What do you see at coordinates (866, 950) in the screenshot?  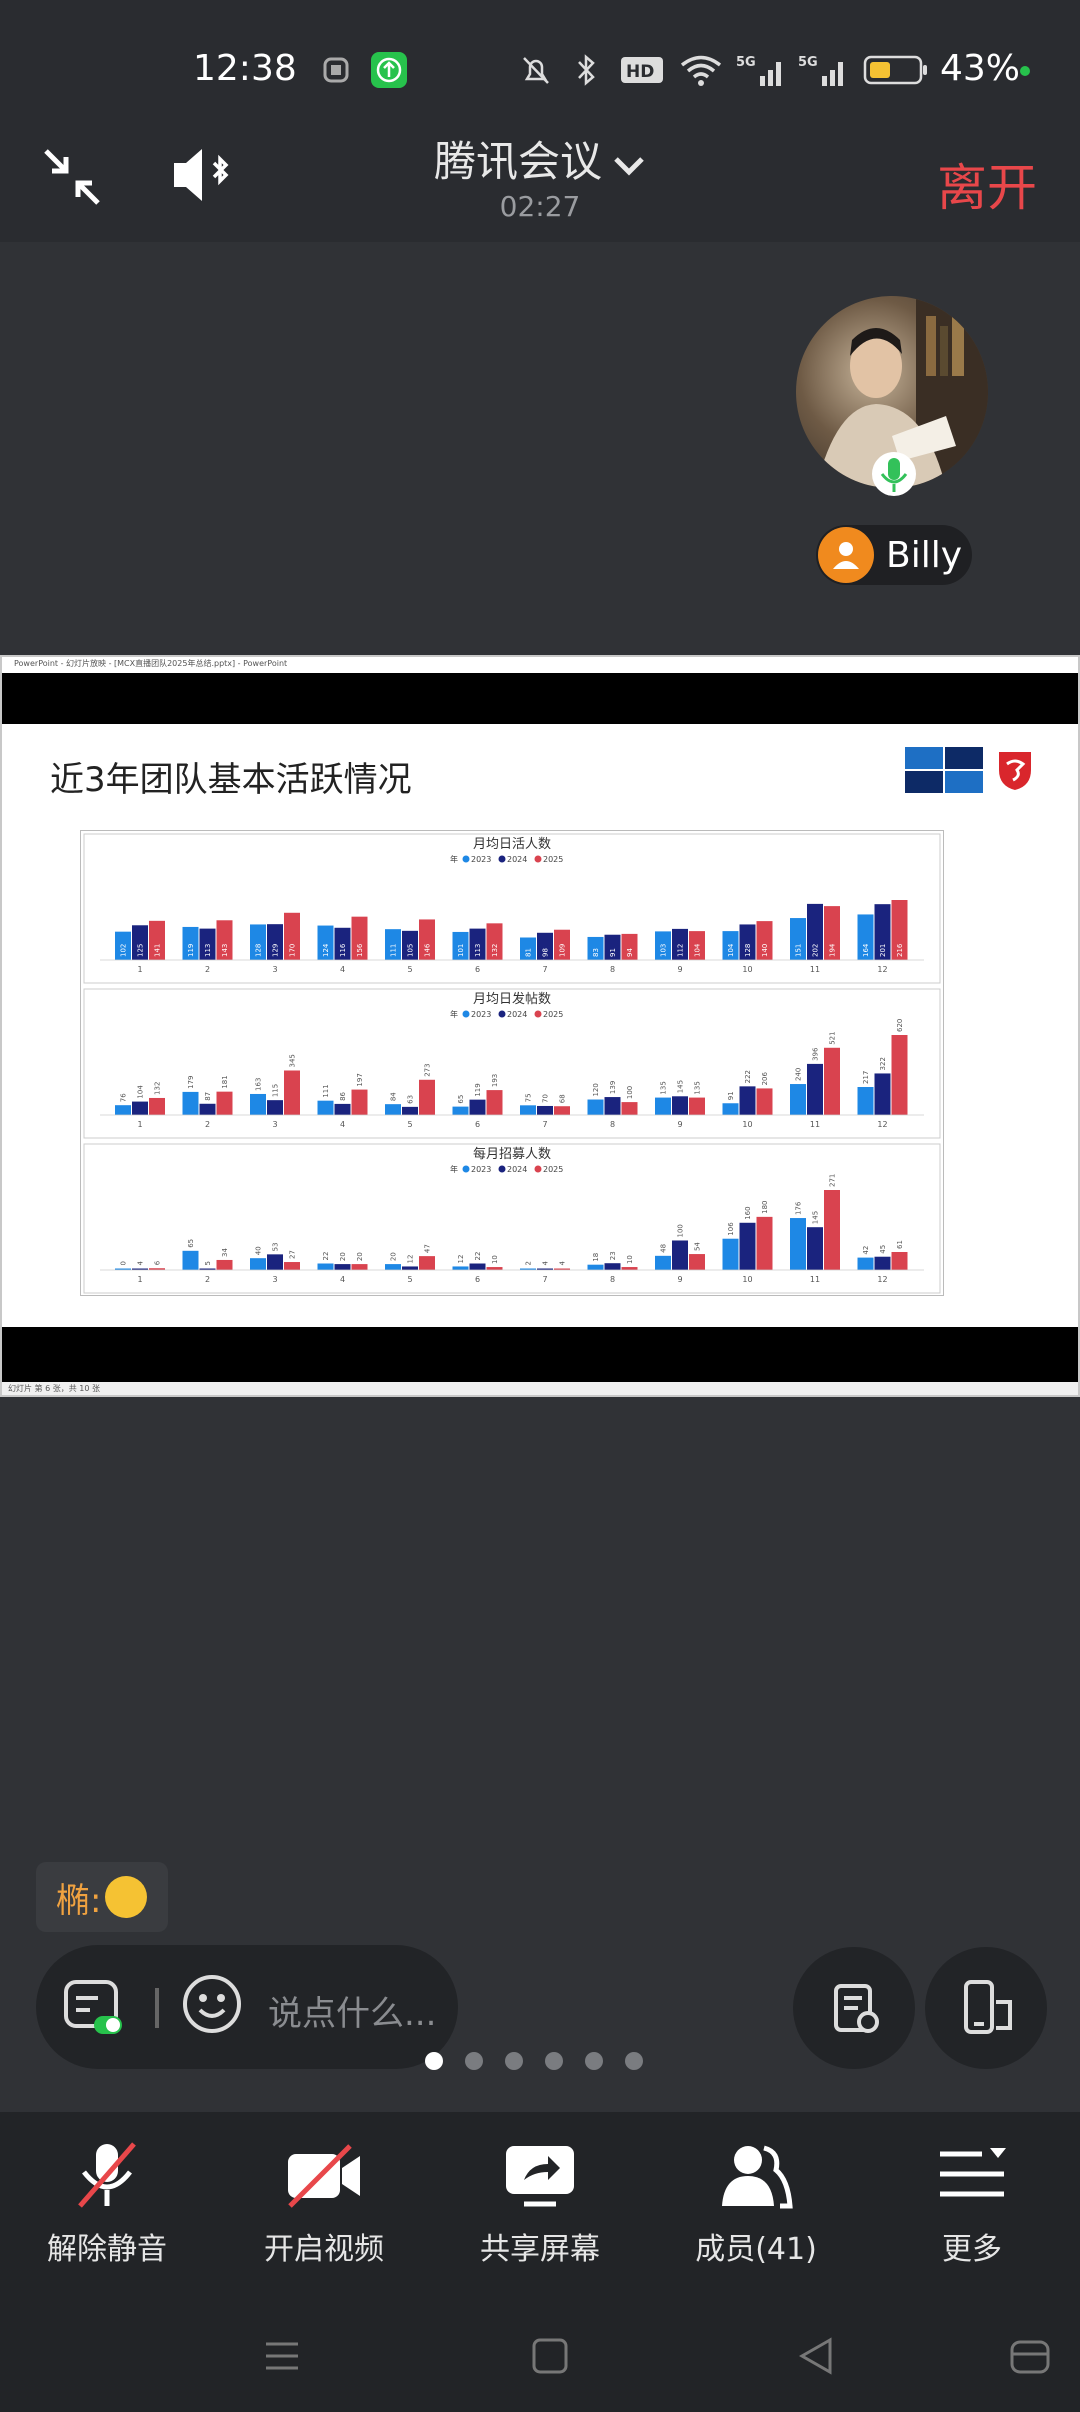 I see `data-label: 164` at bounding box center [866, 950].